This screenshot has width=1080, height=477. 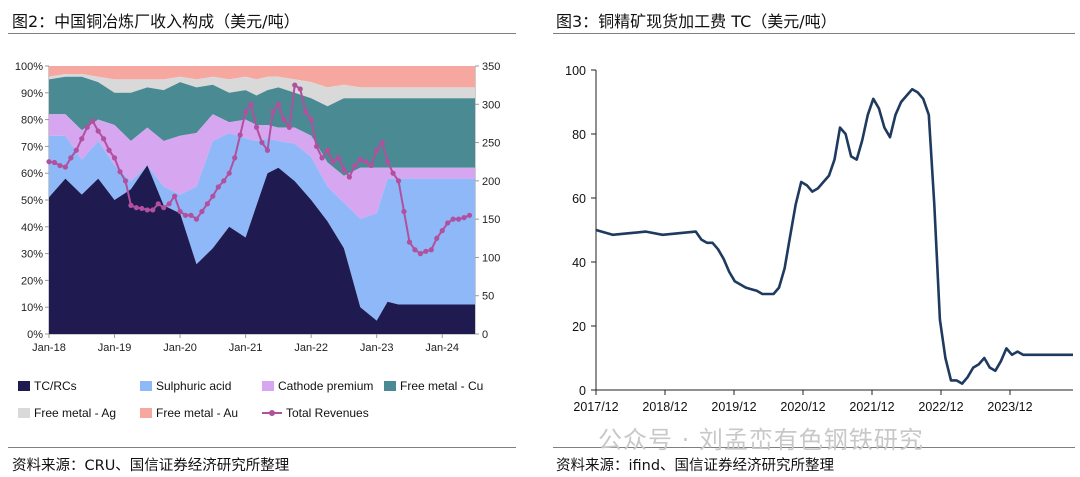 I want to click on x-tick-label: Jan-19, so click(x=115, y=348).